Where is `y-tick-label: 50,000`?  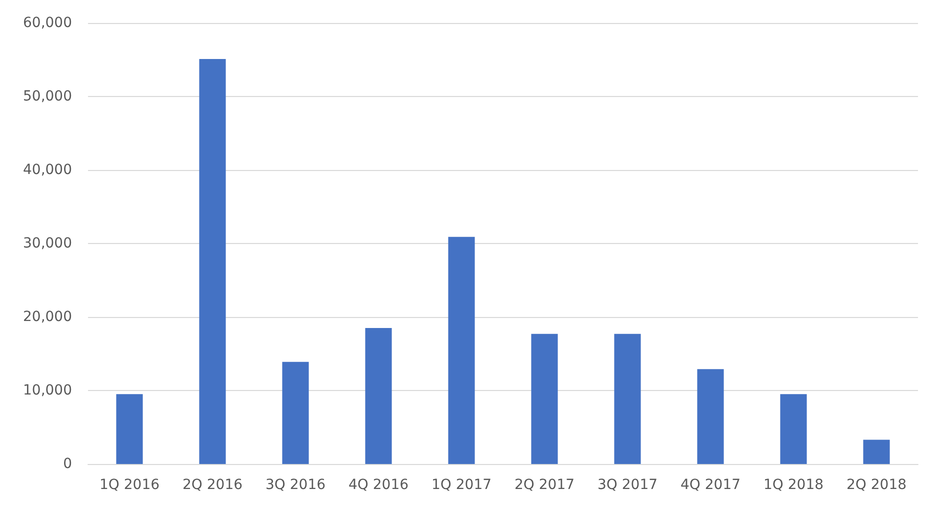
y-tick-label: 50,000 is located at coordinates (47, 96).